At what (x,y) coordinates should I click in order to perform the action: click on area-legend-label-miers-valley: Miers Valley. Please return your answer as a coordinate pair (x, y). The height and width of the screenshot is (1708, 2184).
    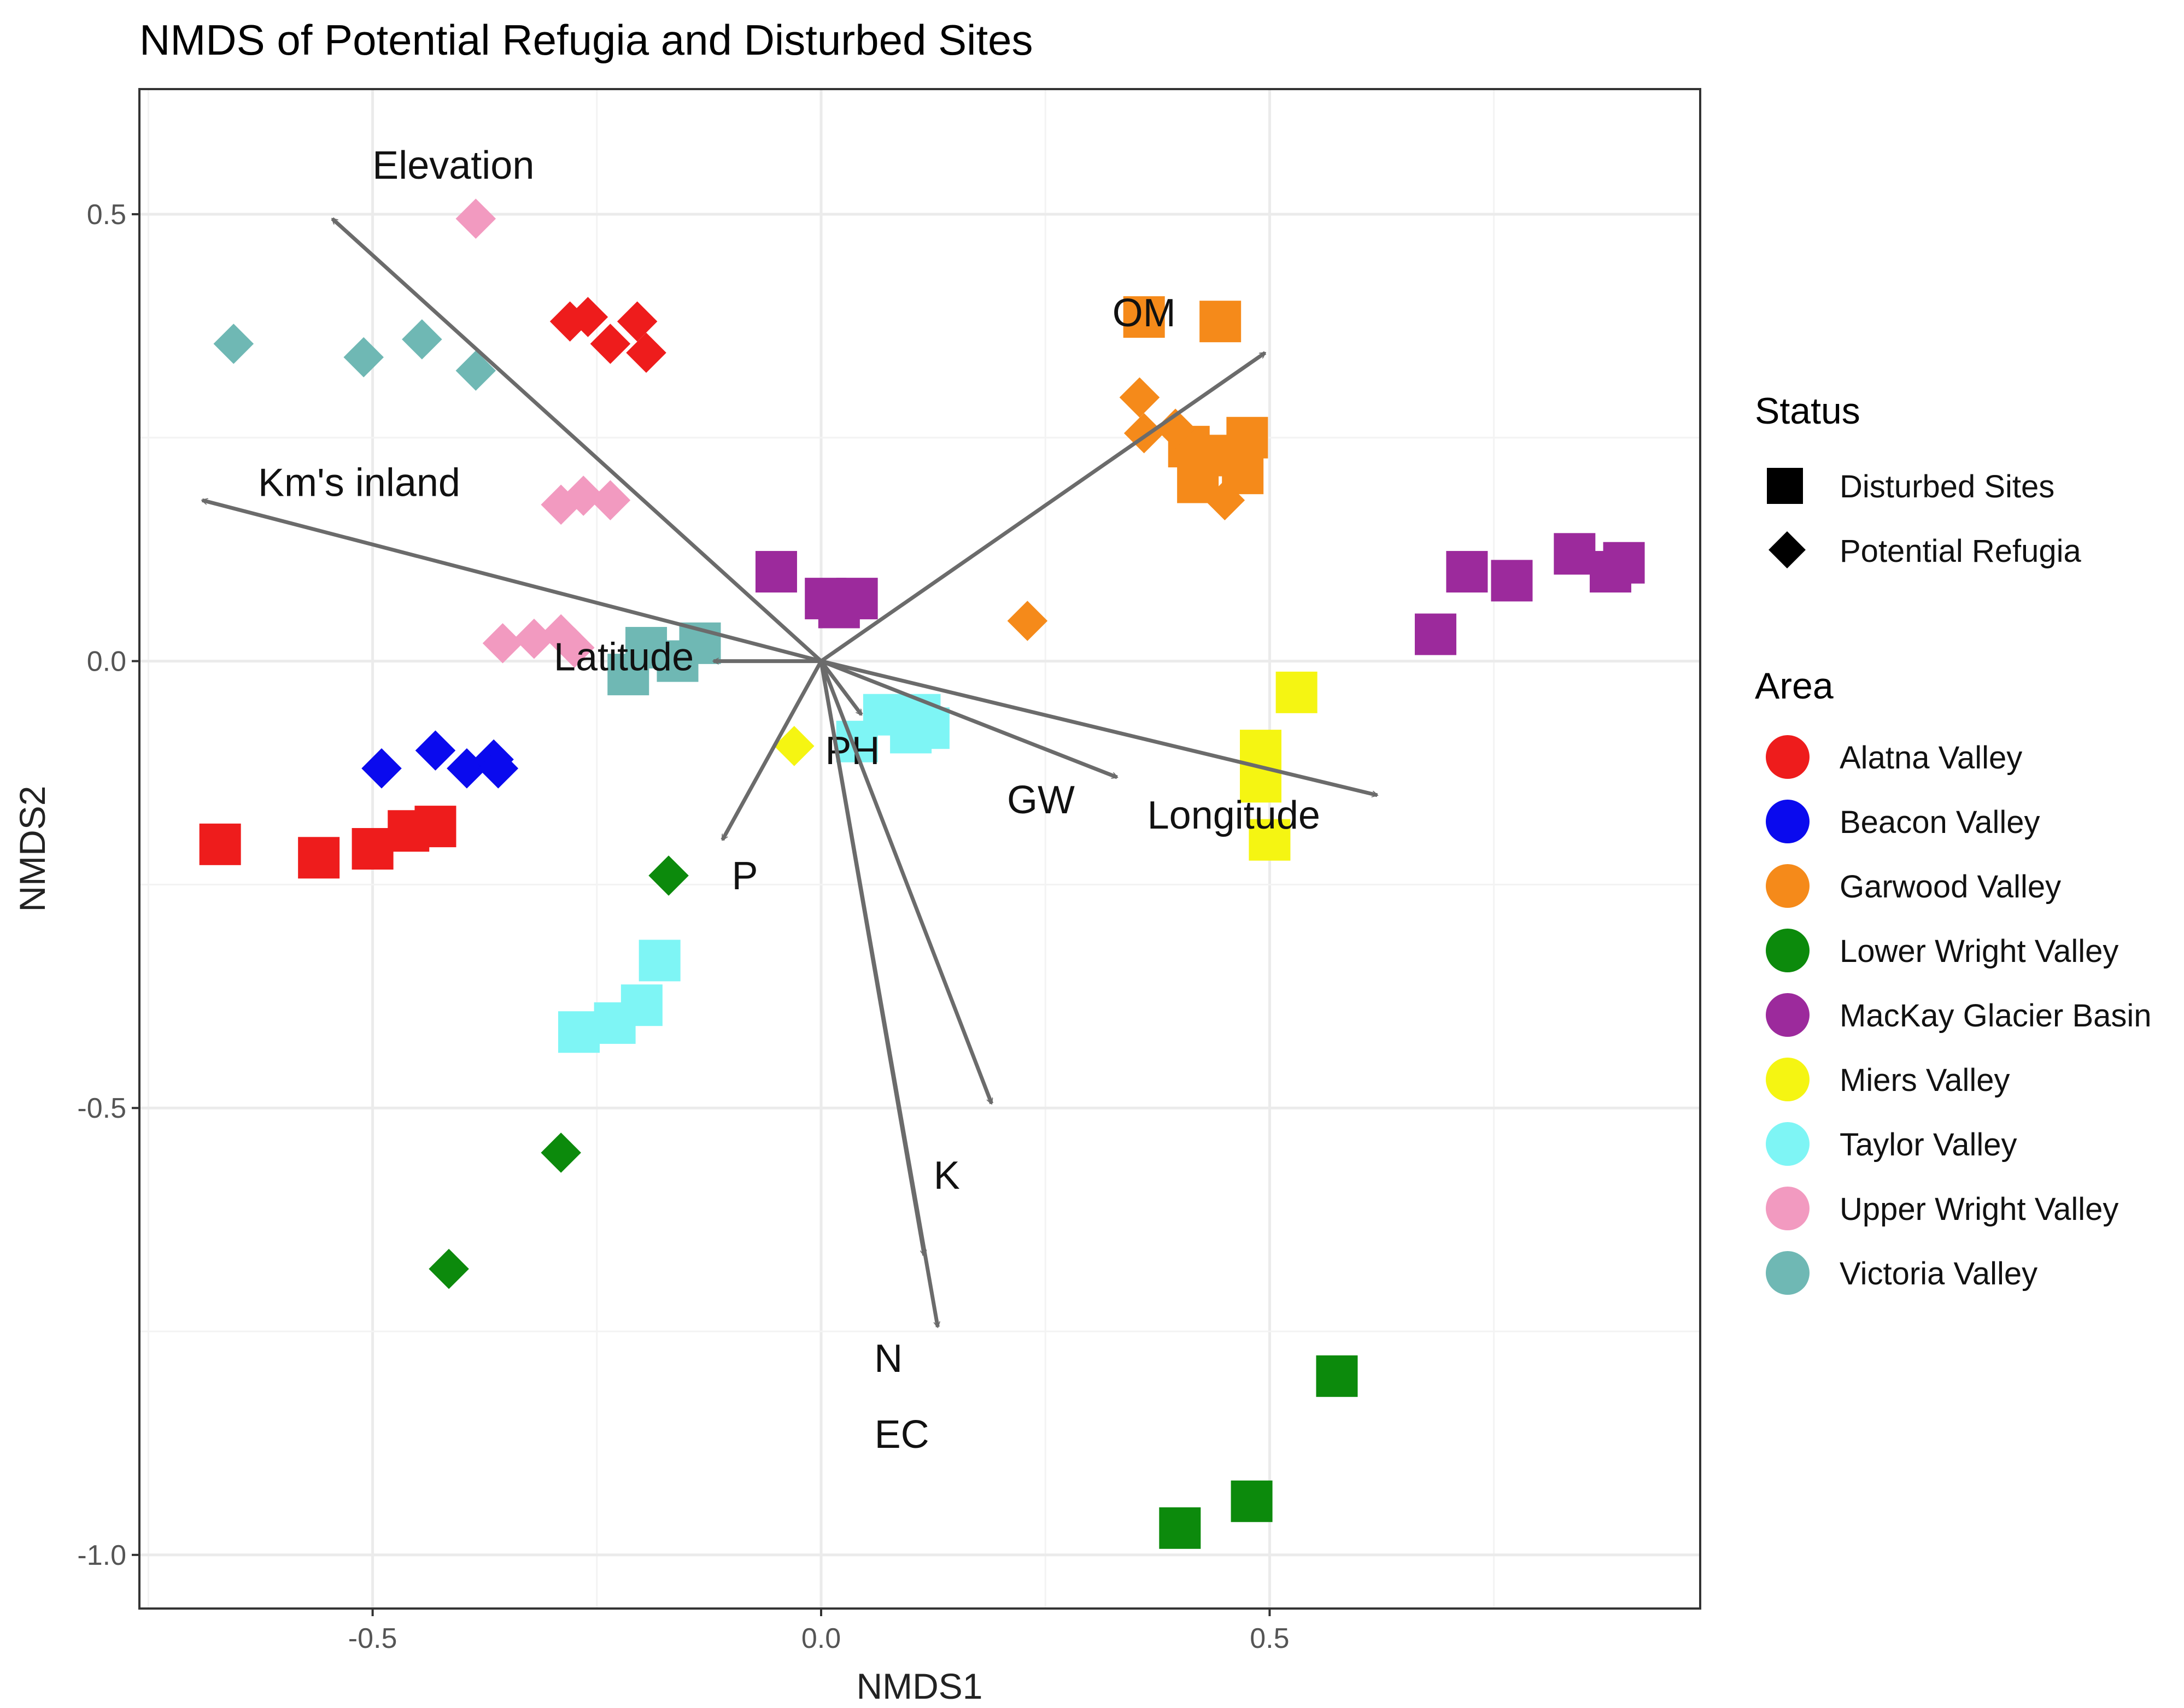
    Looking at the image, I should click on (1925, 1080).